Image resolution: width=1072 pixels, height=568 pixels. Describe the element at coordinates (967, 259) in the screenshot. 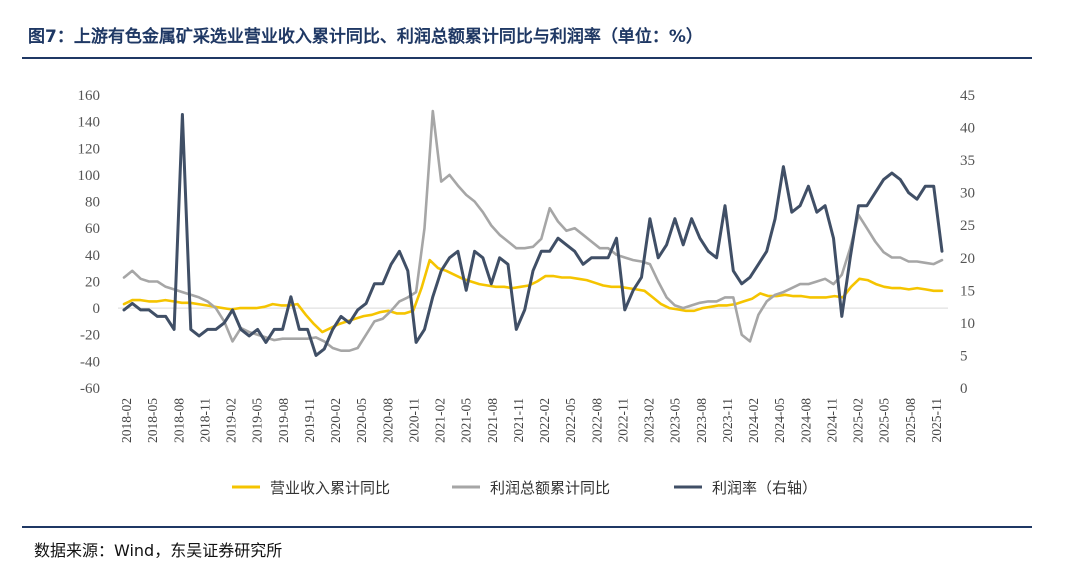

I see `right-axis-tick-label: 20` at that location.